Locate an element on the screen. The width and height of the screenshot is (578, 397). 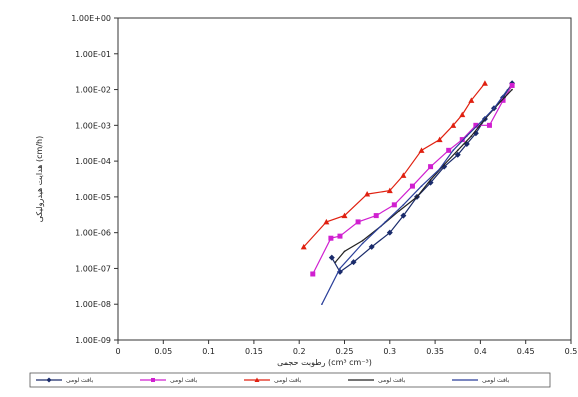
x-tick-label: 0 is located at coordinates (117, 351).